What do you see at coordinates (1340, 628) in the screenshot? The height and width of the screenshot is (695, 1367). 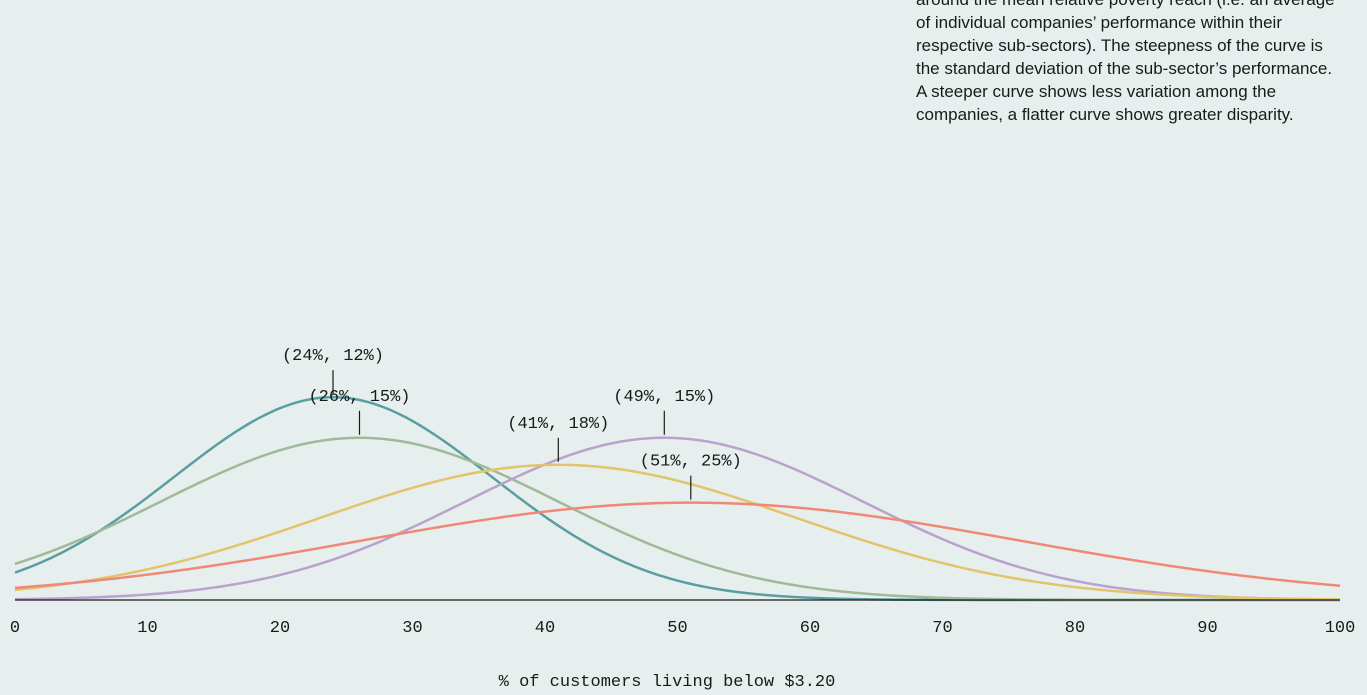 I see `x-tick-label: 100` at bounding box center [1340, 628].